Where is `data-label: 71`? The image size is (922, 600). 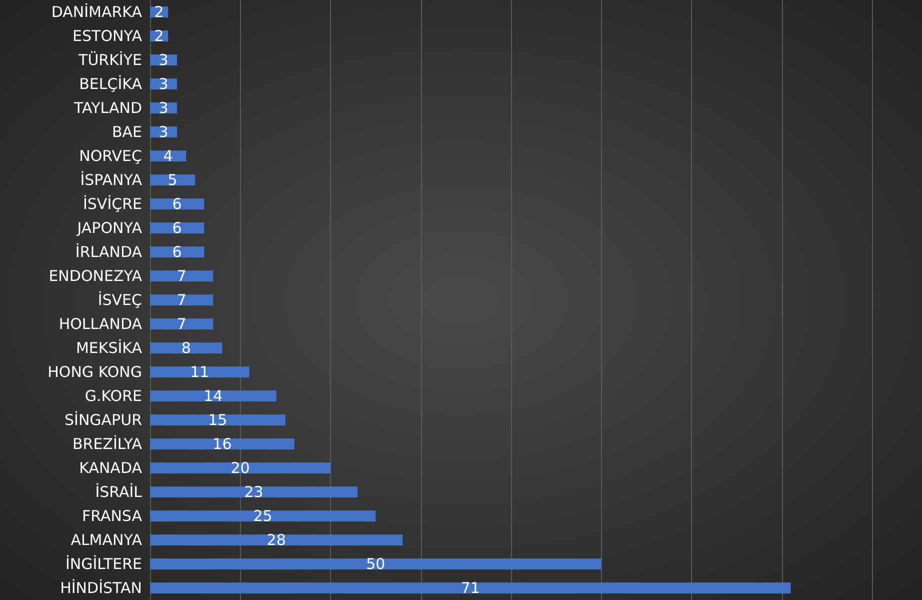
data-label: 71 is located at coordinates (470, 588).